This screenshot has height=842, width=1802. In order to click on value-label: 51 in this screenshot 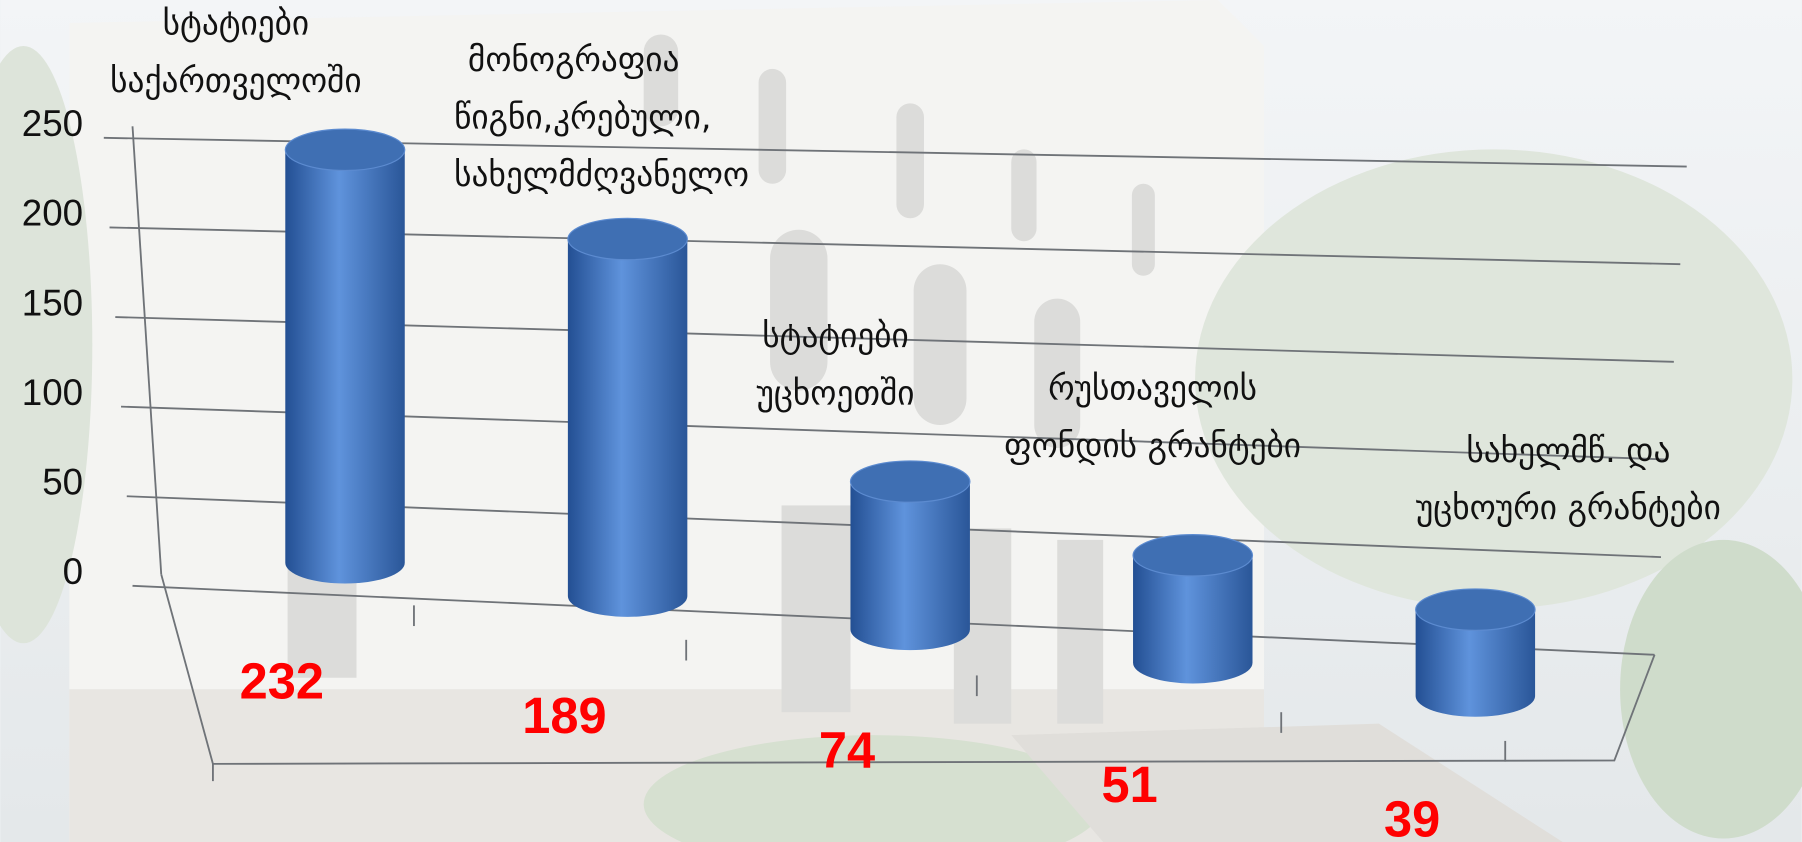, I will do `click(1129, 784)`.